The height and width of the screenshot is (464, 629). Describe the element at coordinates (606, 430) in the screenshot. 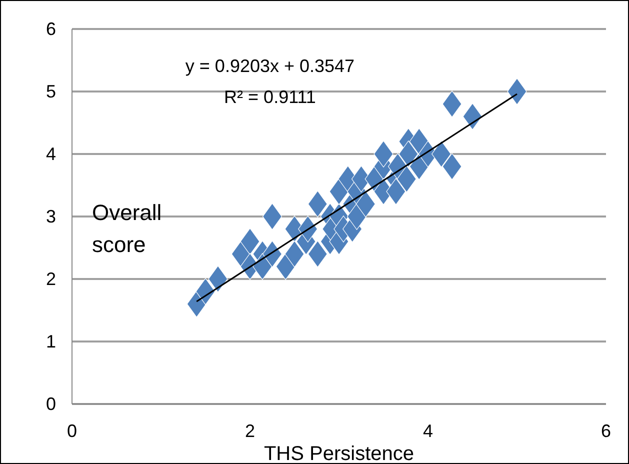

I see `x-tick-label: 6` at that location.